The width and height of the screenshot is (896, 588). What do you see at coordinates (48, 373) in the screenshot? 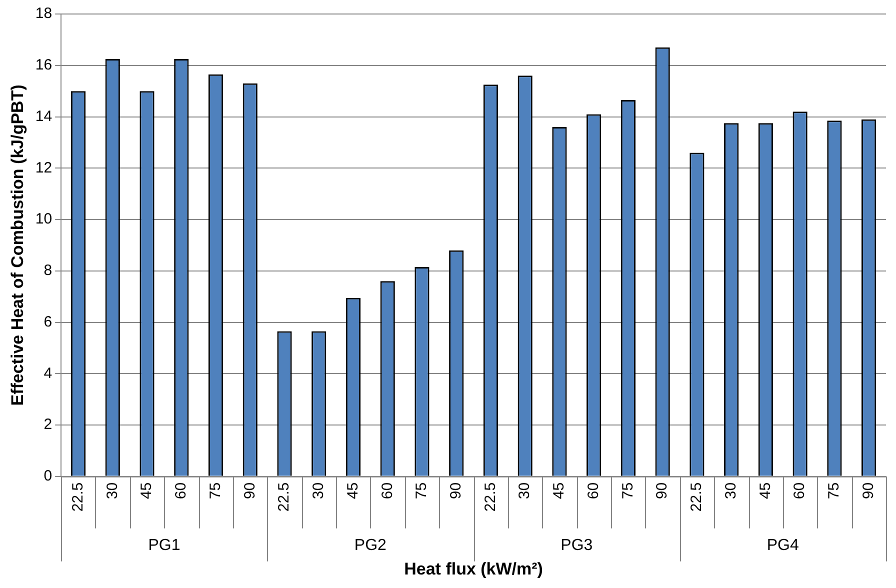
I see `y-tick-label: 4` at bounding box center [48, 373].